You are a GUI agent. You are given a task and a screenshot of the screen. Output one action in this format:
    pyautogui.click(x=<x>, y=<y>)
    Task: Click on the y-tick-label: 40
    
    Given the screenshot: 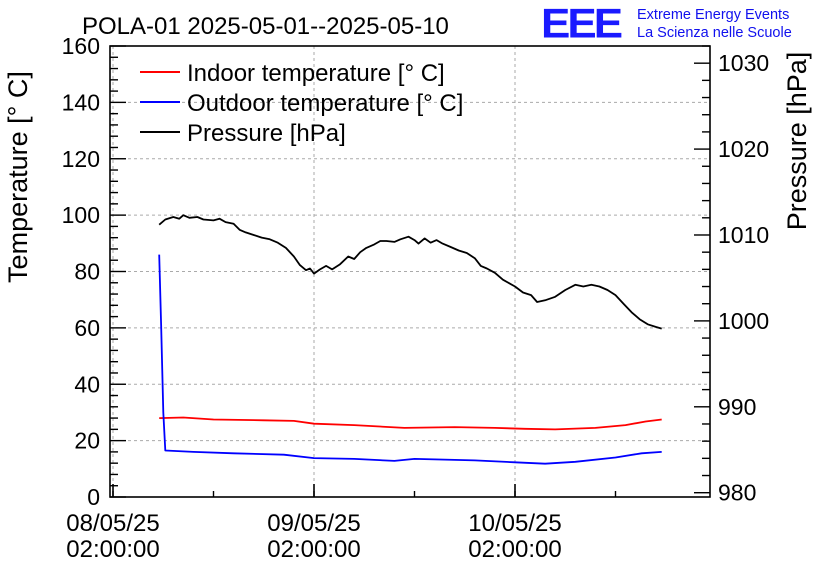 What is the action you would take?
    pyautogui.click(x=87, y=384)
    